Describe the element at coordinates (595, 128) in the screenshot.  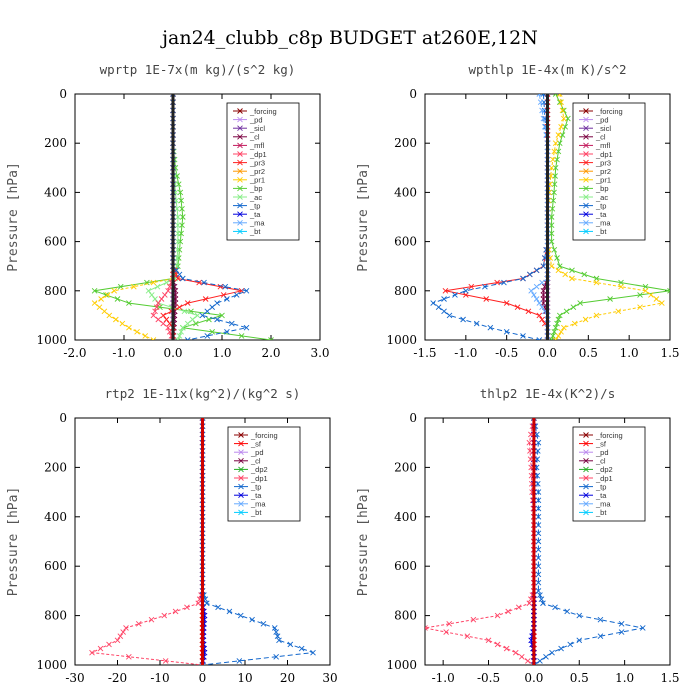
I see `legend-item: _sicl` at that location.